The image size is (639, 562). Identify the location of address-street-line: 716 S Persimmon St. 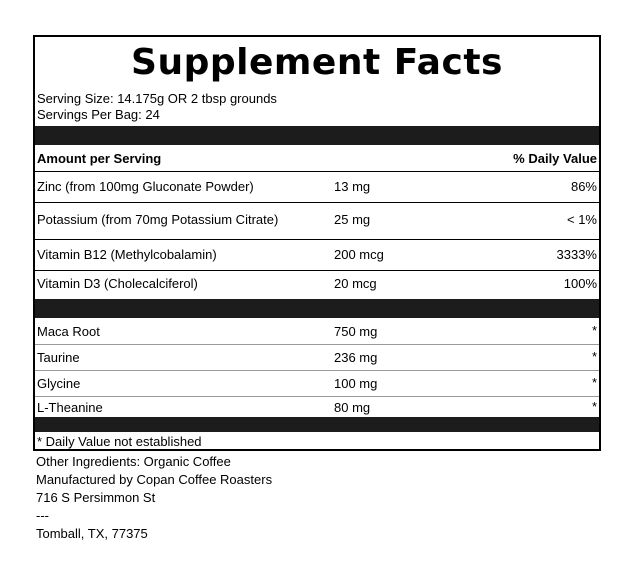
(96, 497).